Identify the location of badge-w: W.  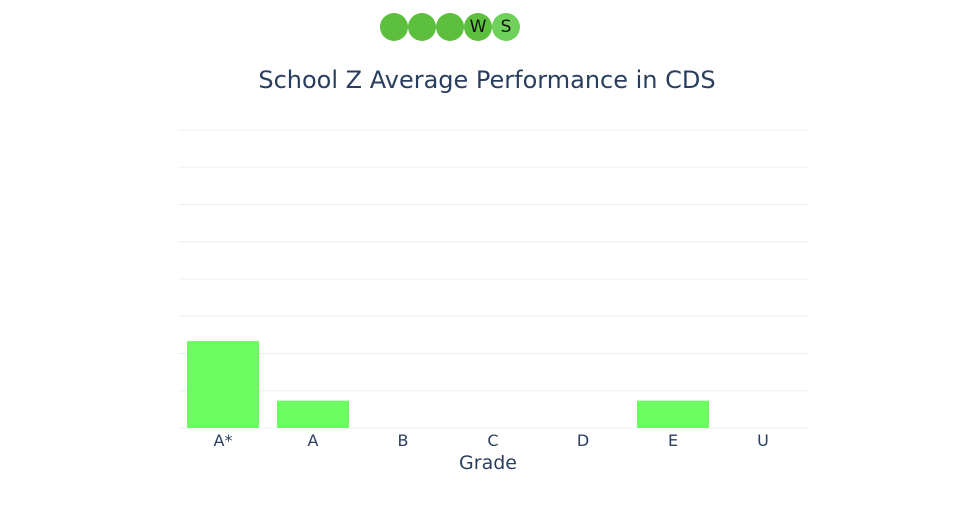
(478, 27).